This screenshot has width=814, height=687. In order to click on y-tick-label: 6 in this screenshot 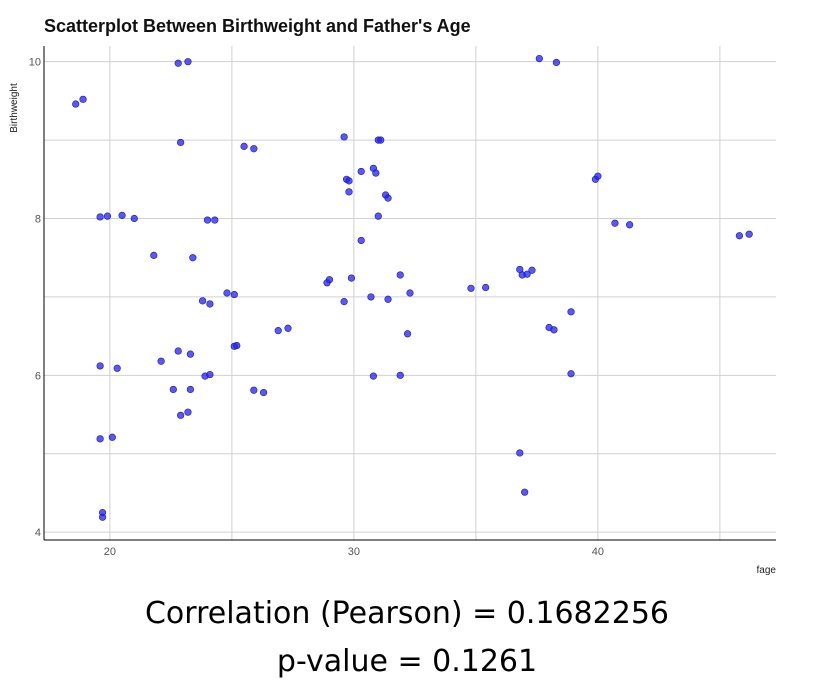, I will do `click(38, 376)`.